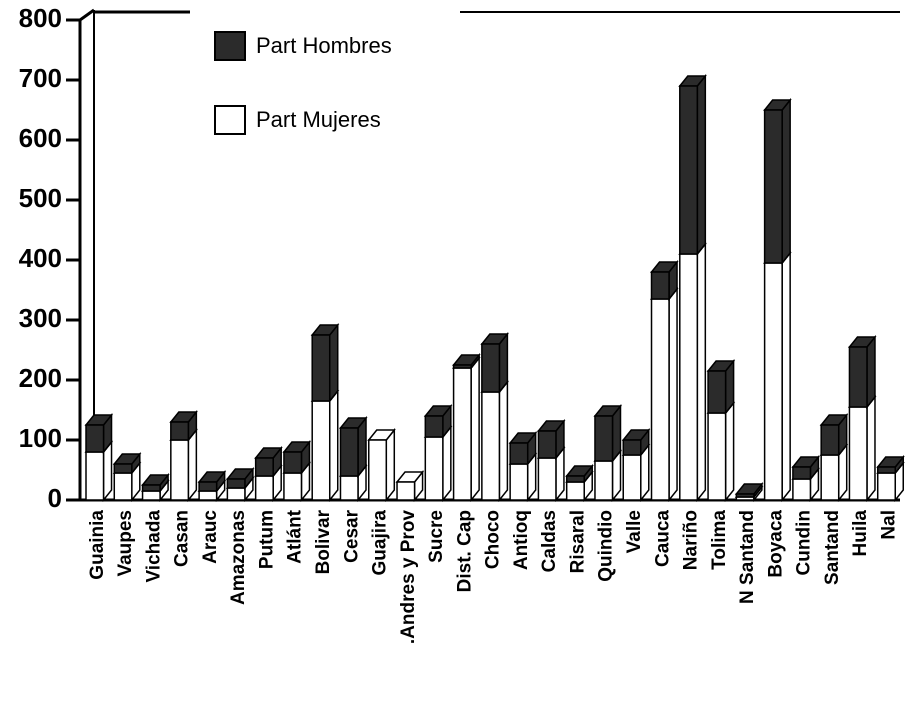 This screenshot has height=708, width=906. Describe the element at coordinates (691, 540) in the screenshot. I see `x-tick-label: Nariño` at that location.